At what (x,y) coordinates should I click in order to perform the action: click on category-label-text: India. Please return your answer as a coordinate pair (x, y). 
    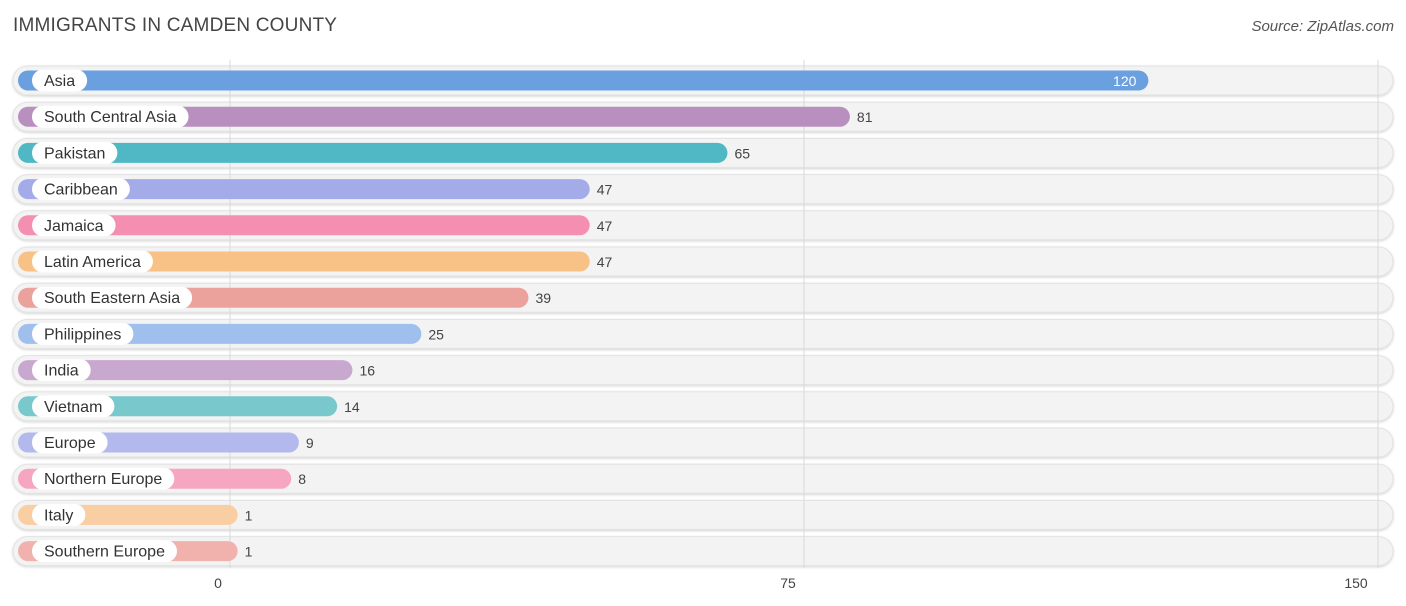
    Looking at the image, I should click on (61, 371).